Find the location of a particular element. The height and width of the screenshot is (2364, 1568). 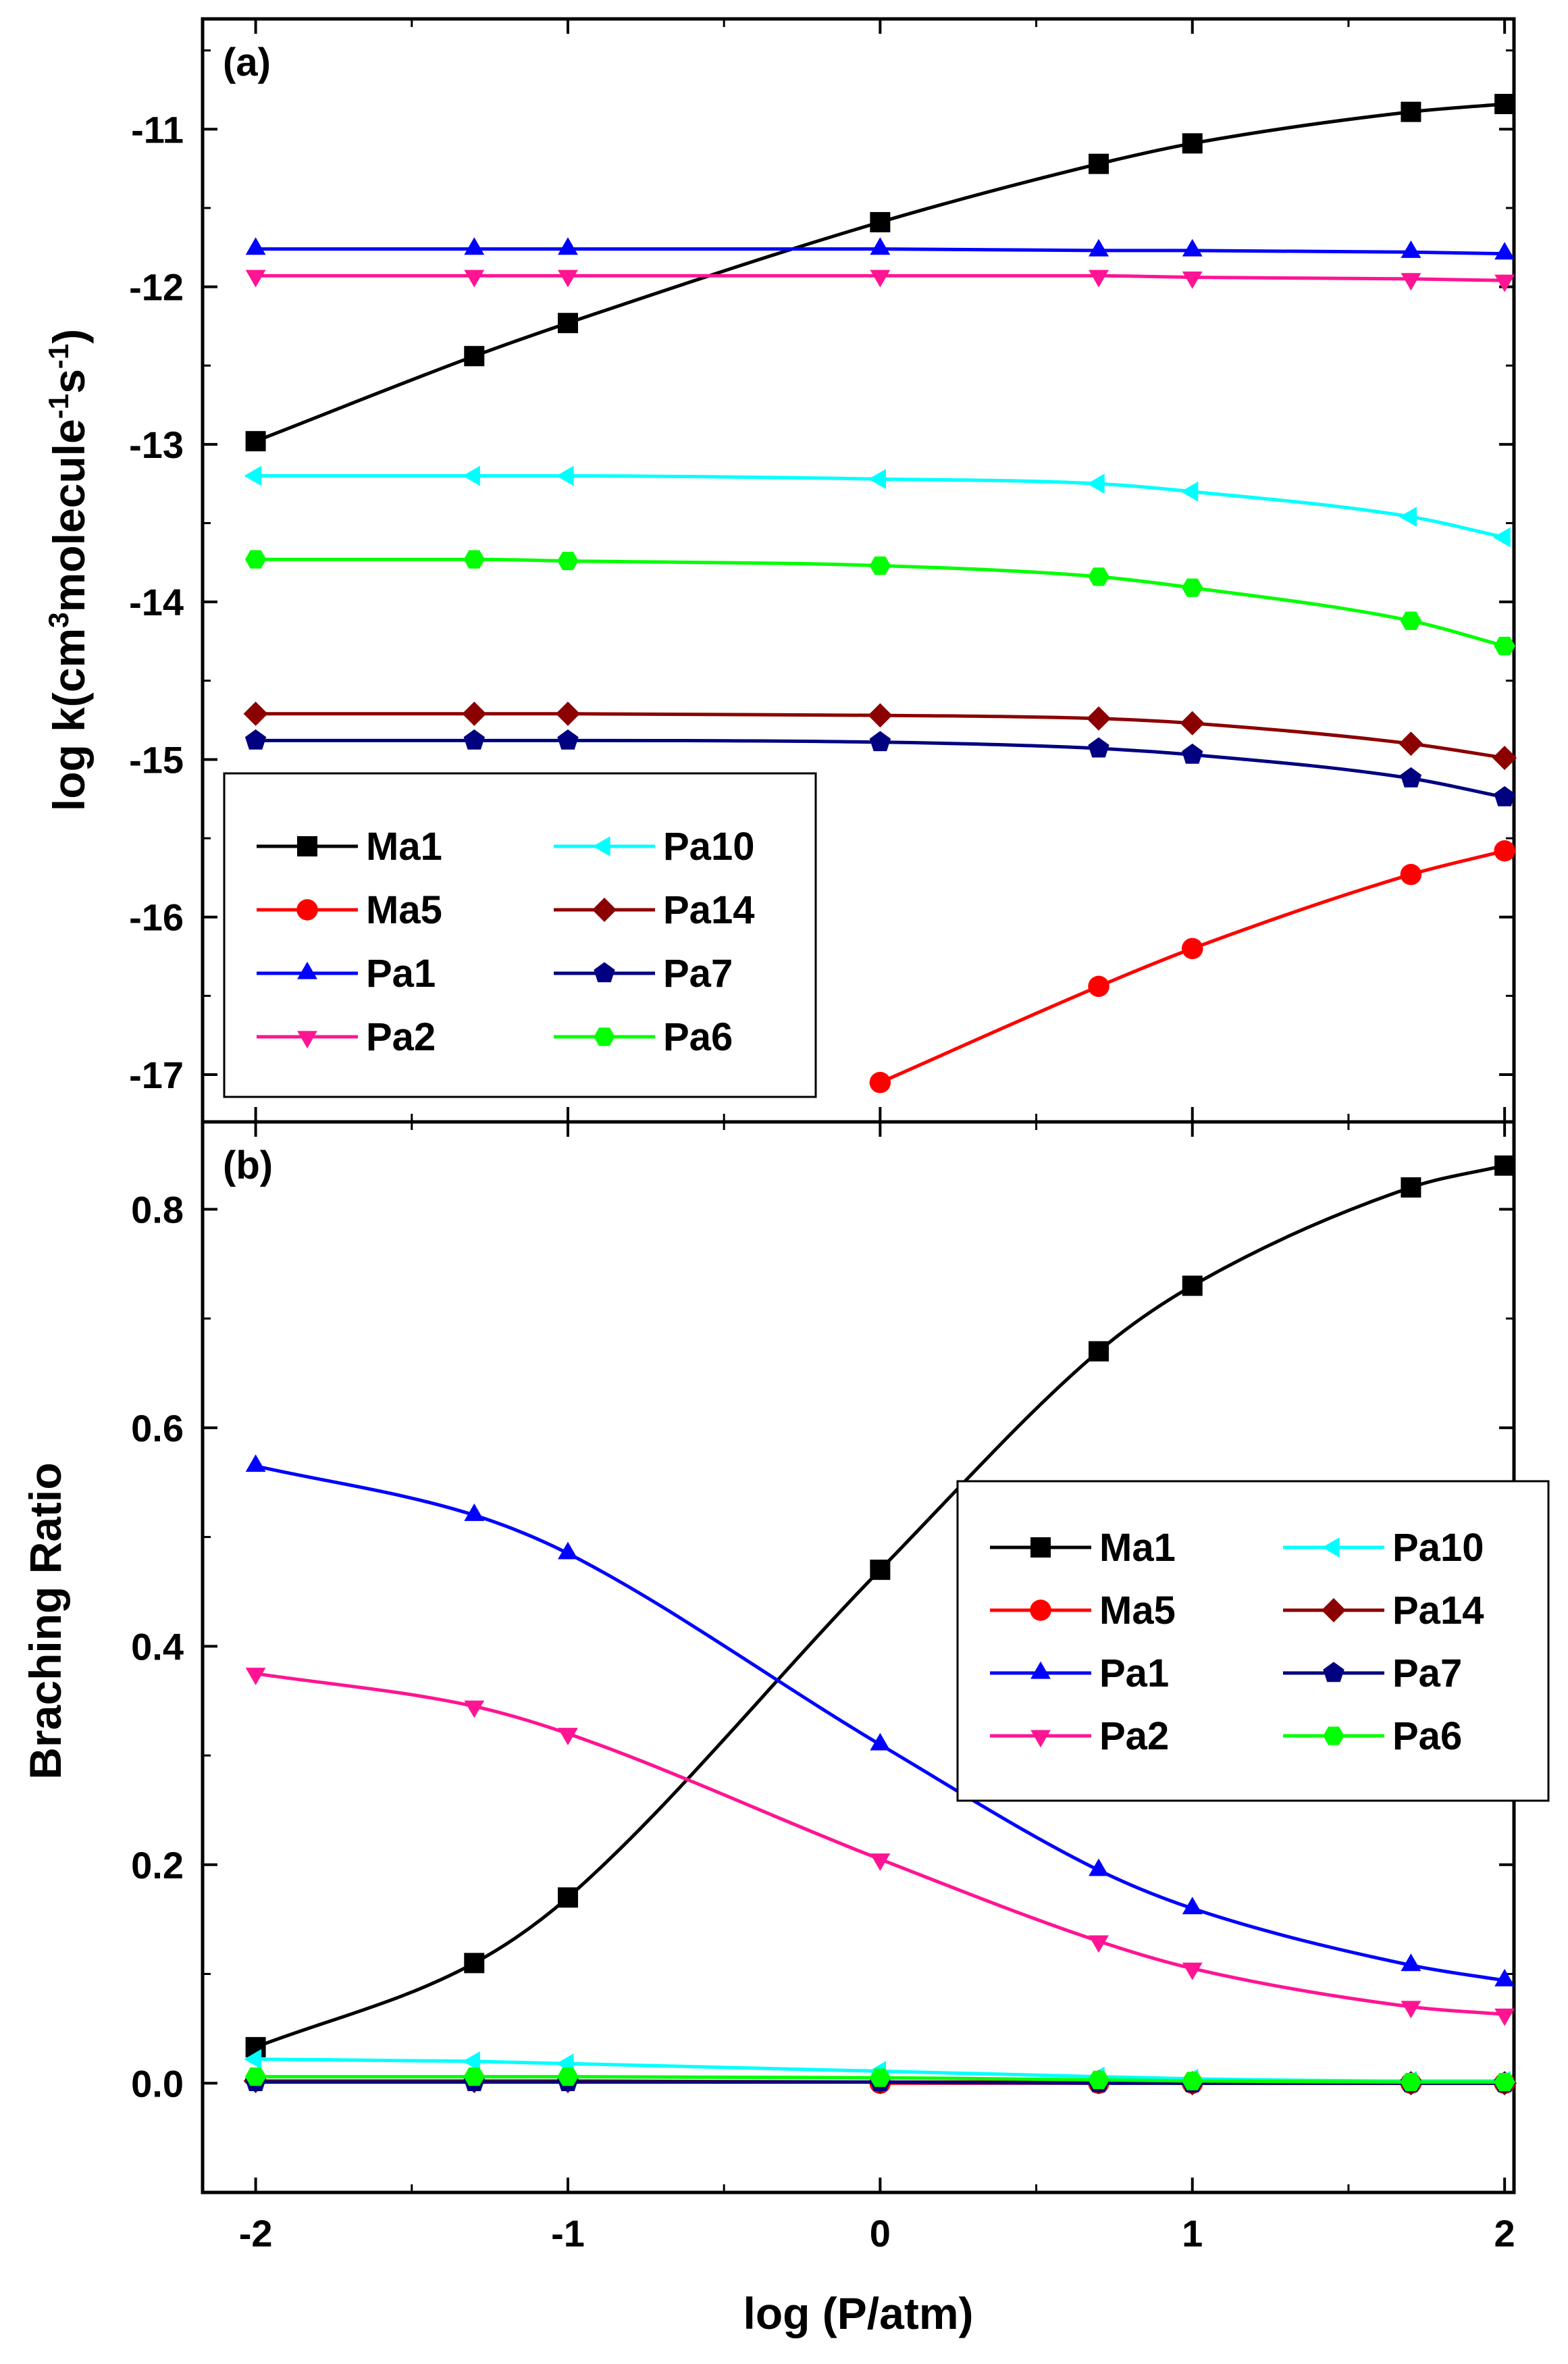

legend-marker-pa6 is located at coordinates (604, 1036).